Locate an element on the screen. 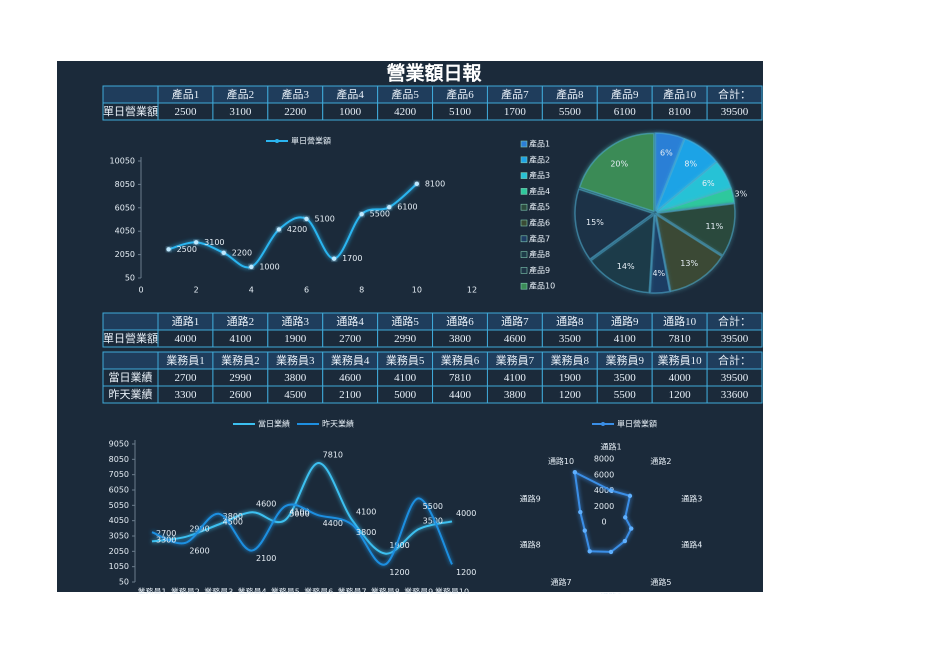 This screenshot has height=662, width=936. data-label: 8100 is located at coordinates (435, 183).